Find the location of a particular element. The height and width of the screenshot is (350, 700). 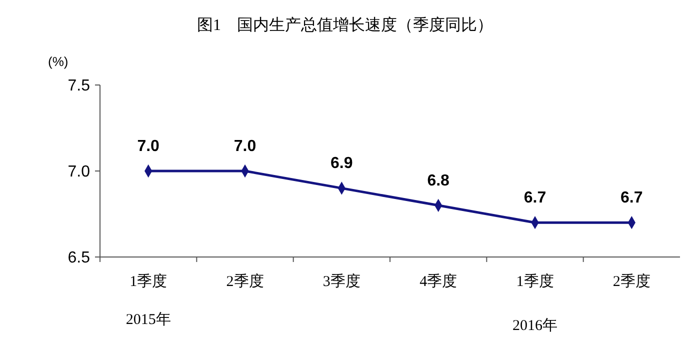

chart-title: 图1 国内生产总值增长速度（季度同比） is located at coordinates (345, 25).